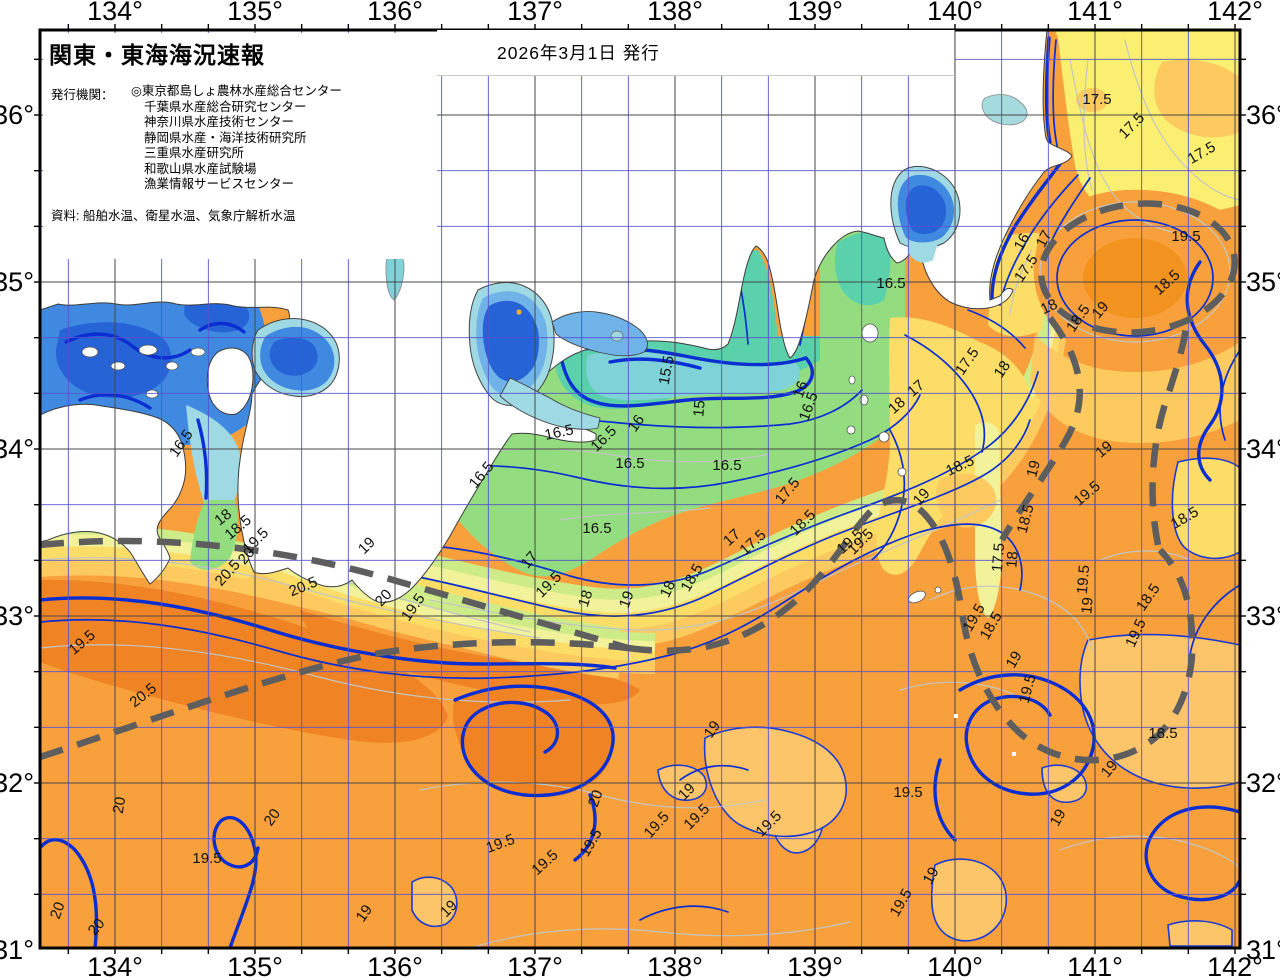 The width and height of the screenshot is (1280, 980). I want to click on lat-label: 31°, so click(1263, 950).